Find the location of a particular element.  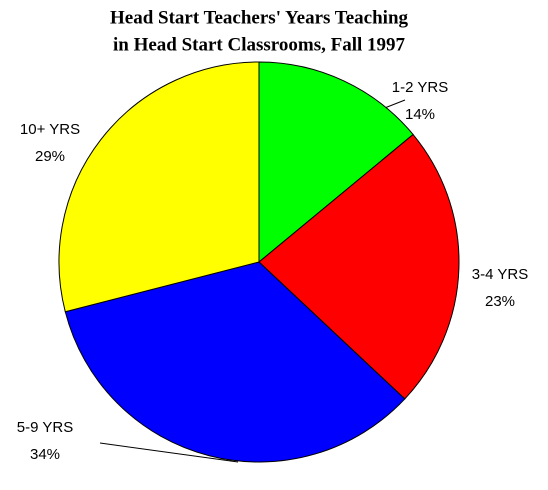

slice-label: 10+ YRS is located at coordinates (50, 129).